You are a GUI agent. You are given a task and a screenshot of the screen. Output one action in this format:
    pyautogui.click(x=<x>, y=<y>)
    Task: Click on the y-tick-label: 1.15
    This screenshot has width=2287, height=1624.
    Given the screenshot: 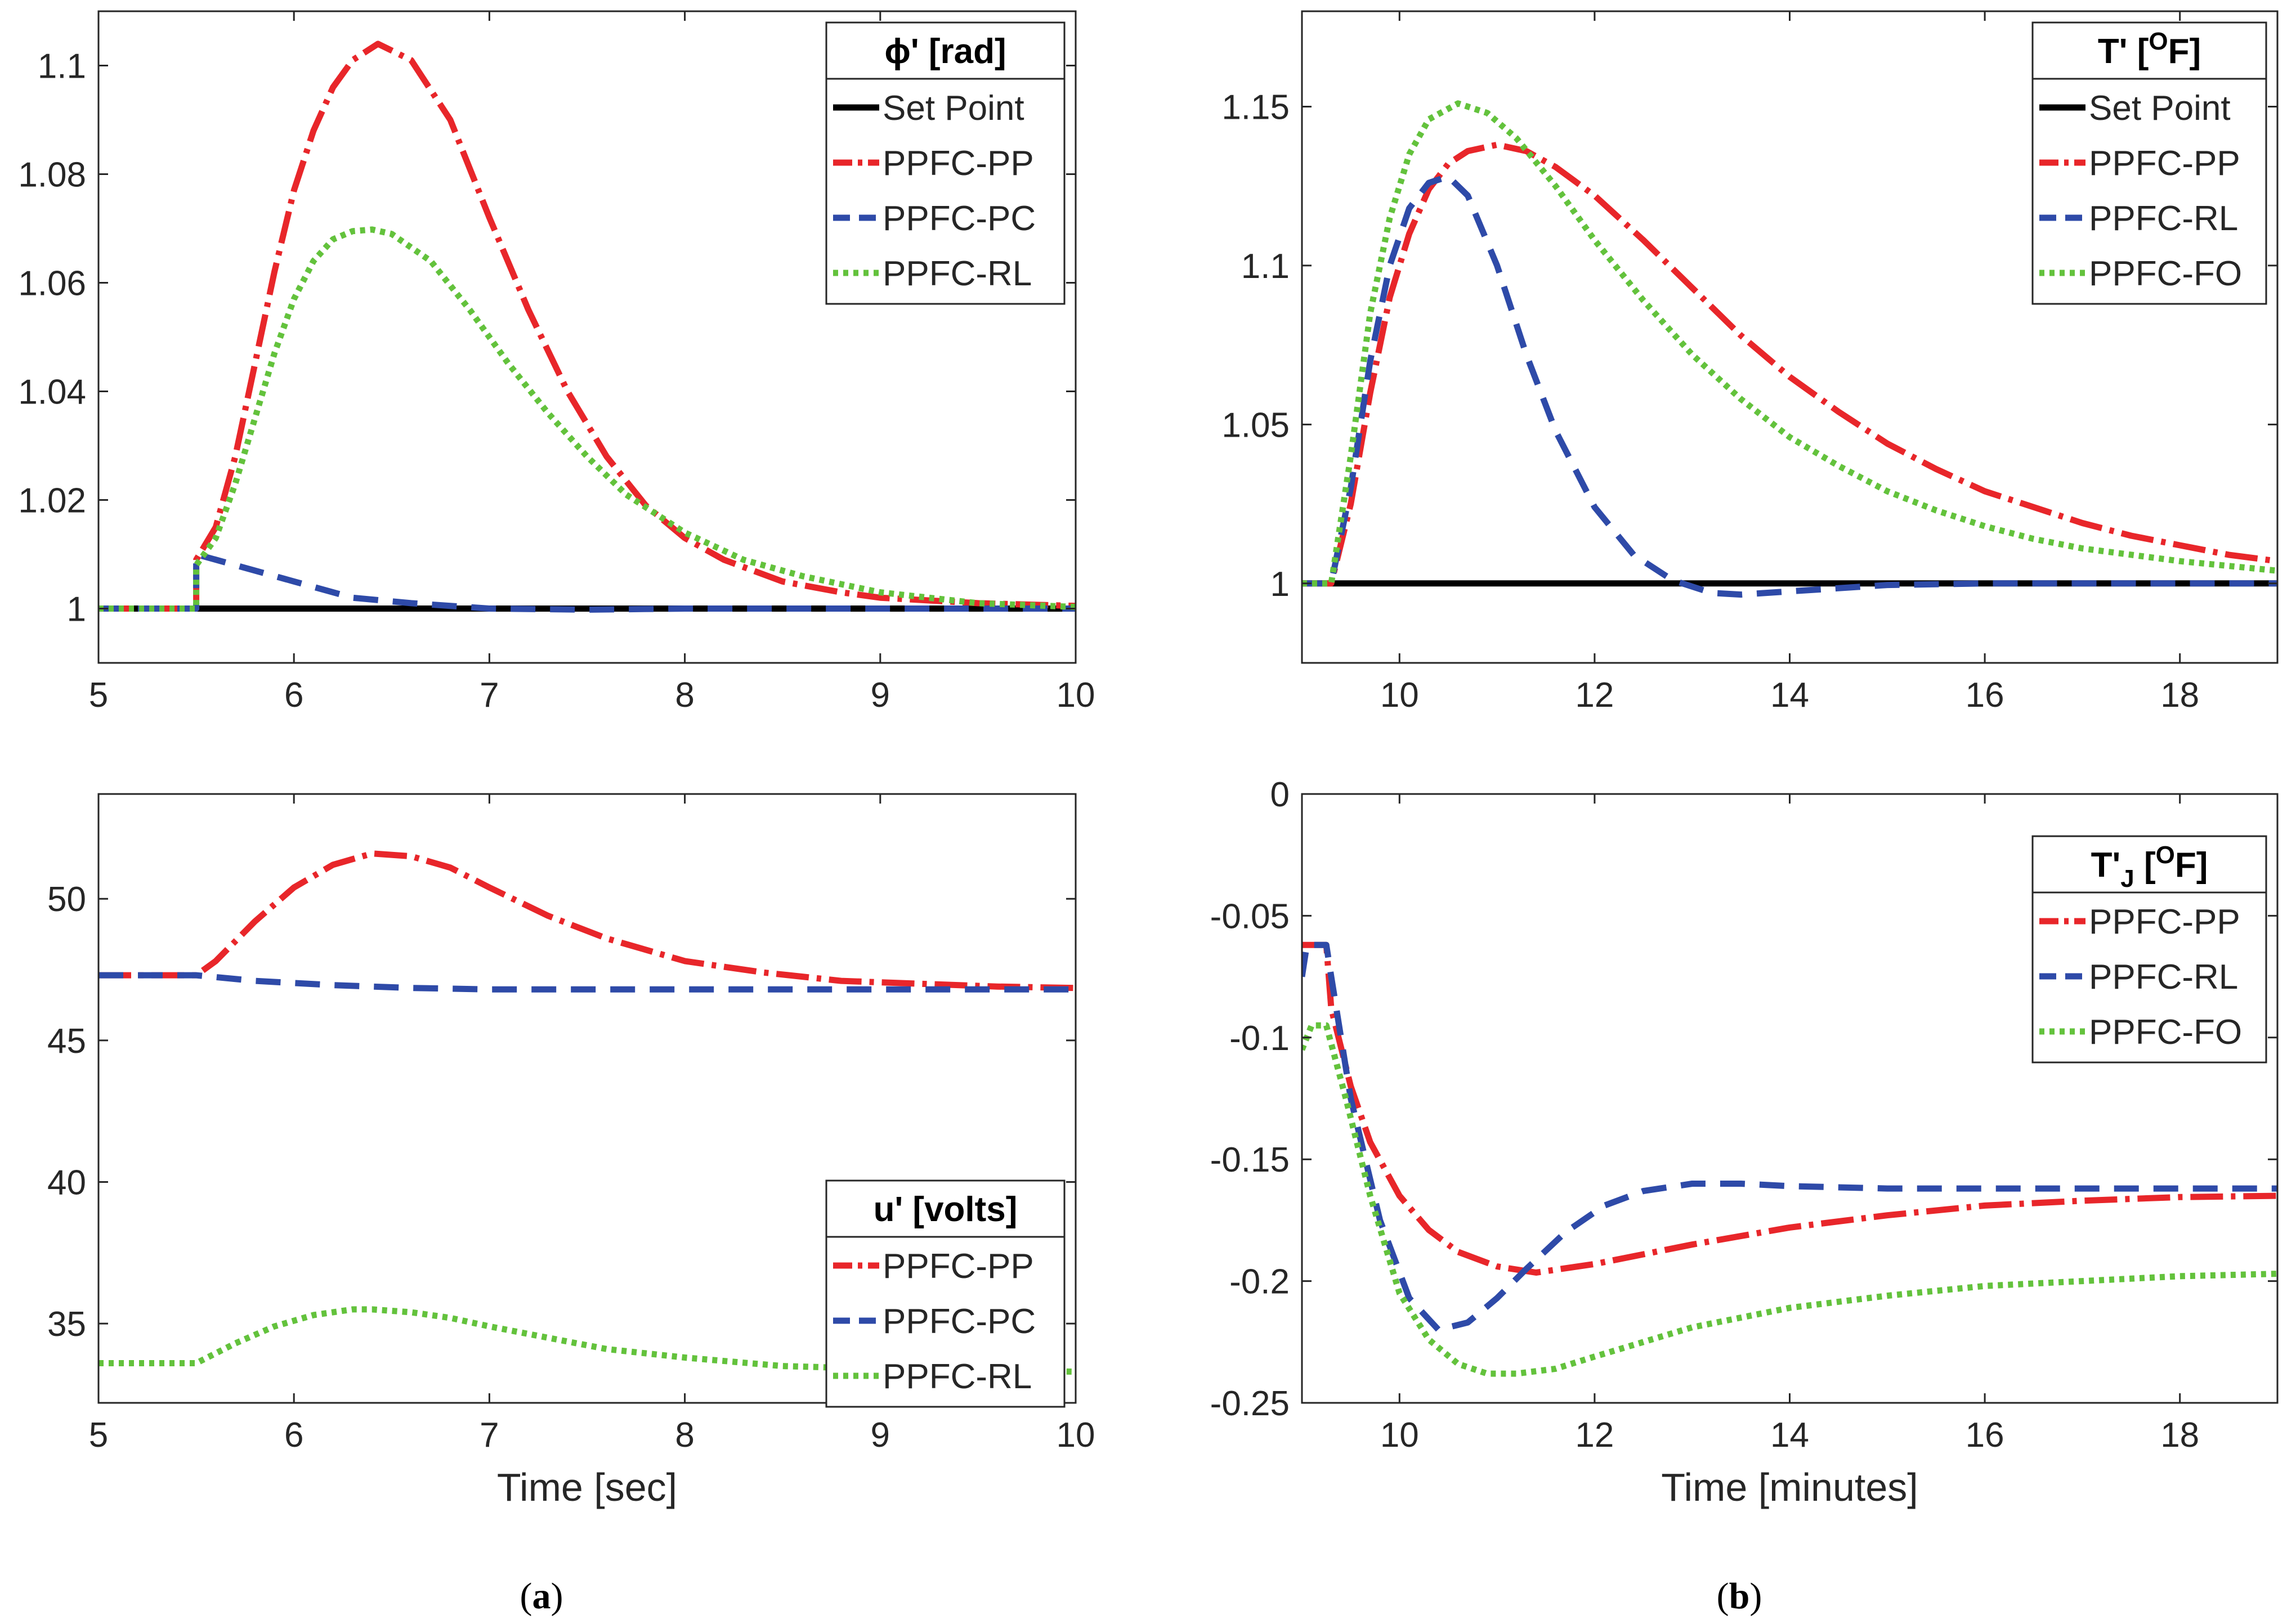 What is the action you would take?
    pyautogui.click(x=1255, y=107)
    